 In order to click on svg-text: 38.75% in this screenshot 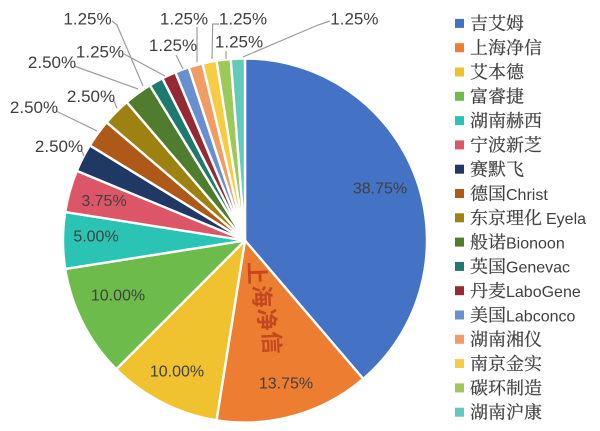, I will do `click(380, 189)`.